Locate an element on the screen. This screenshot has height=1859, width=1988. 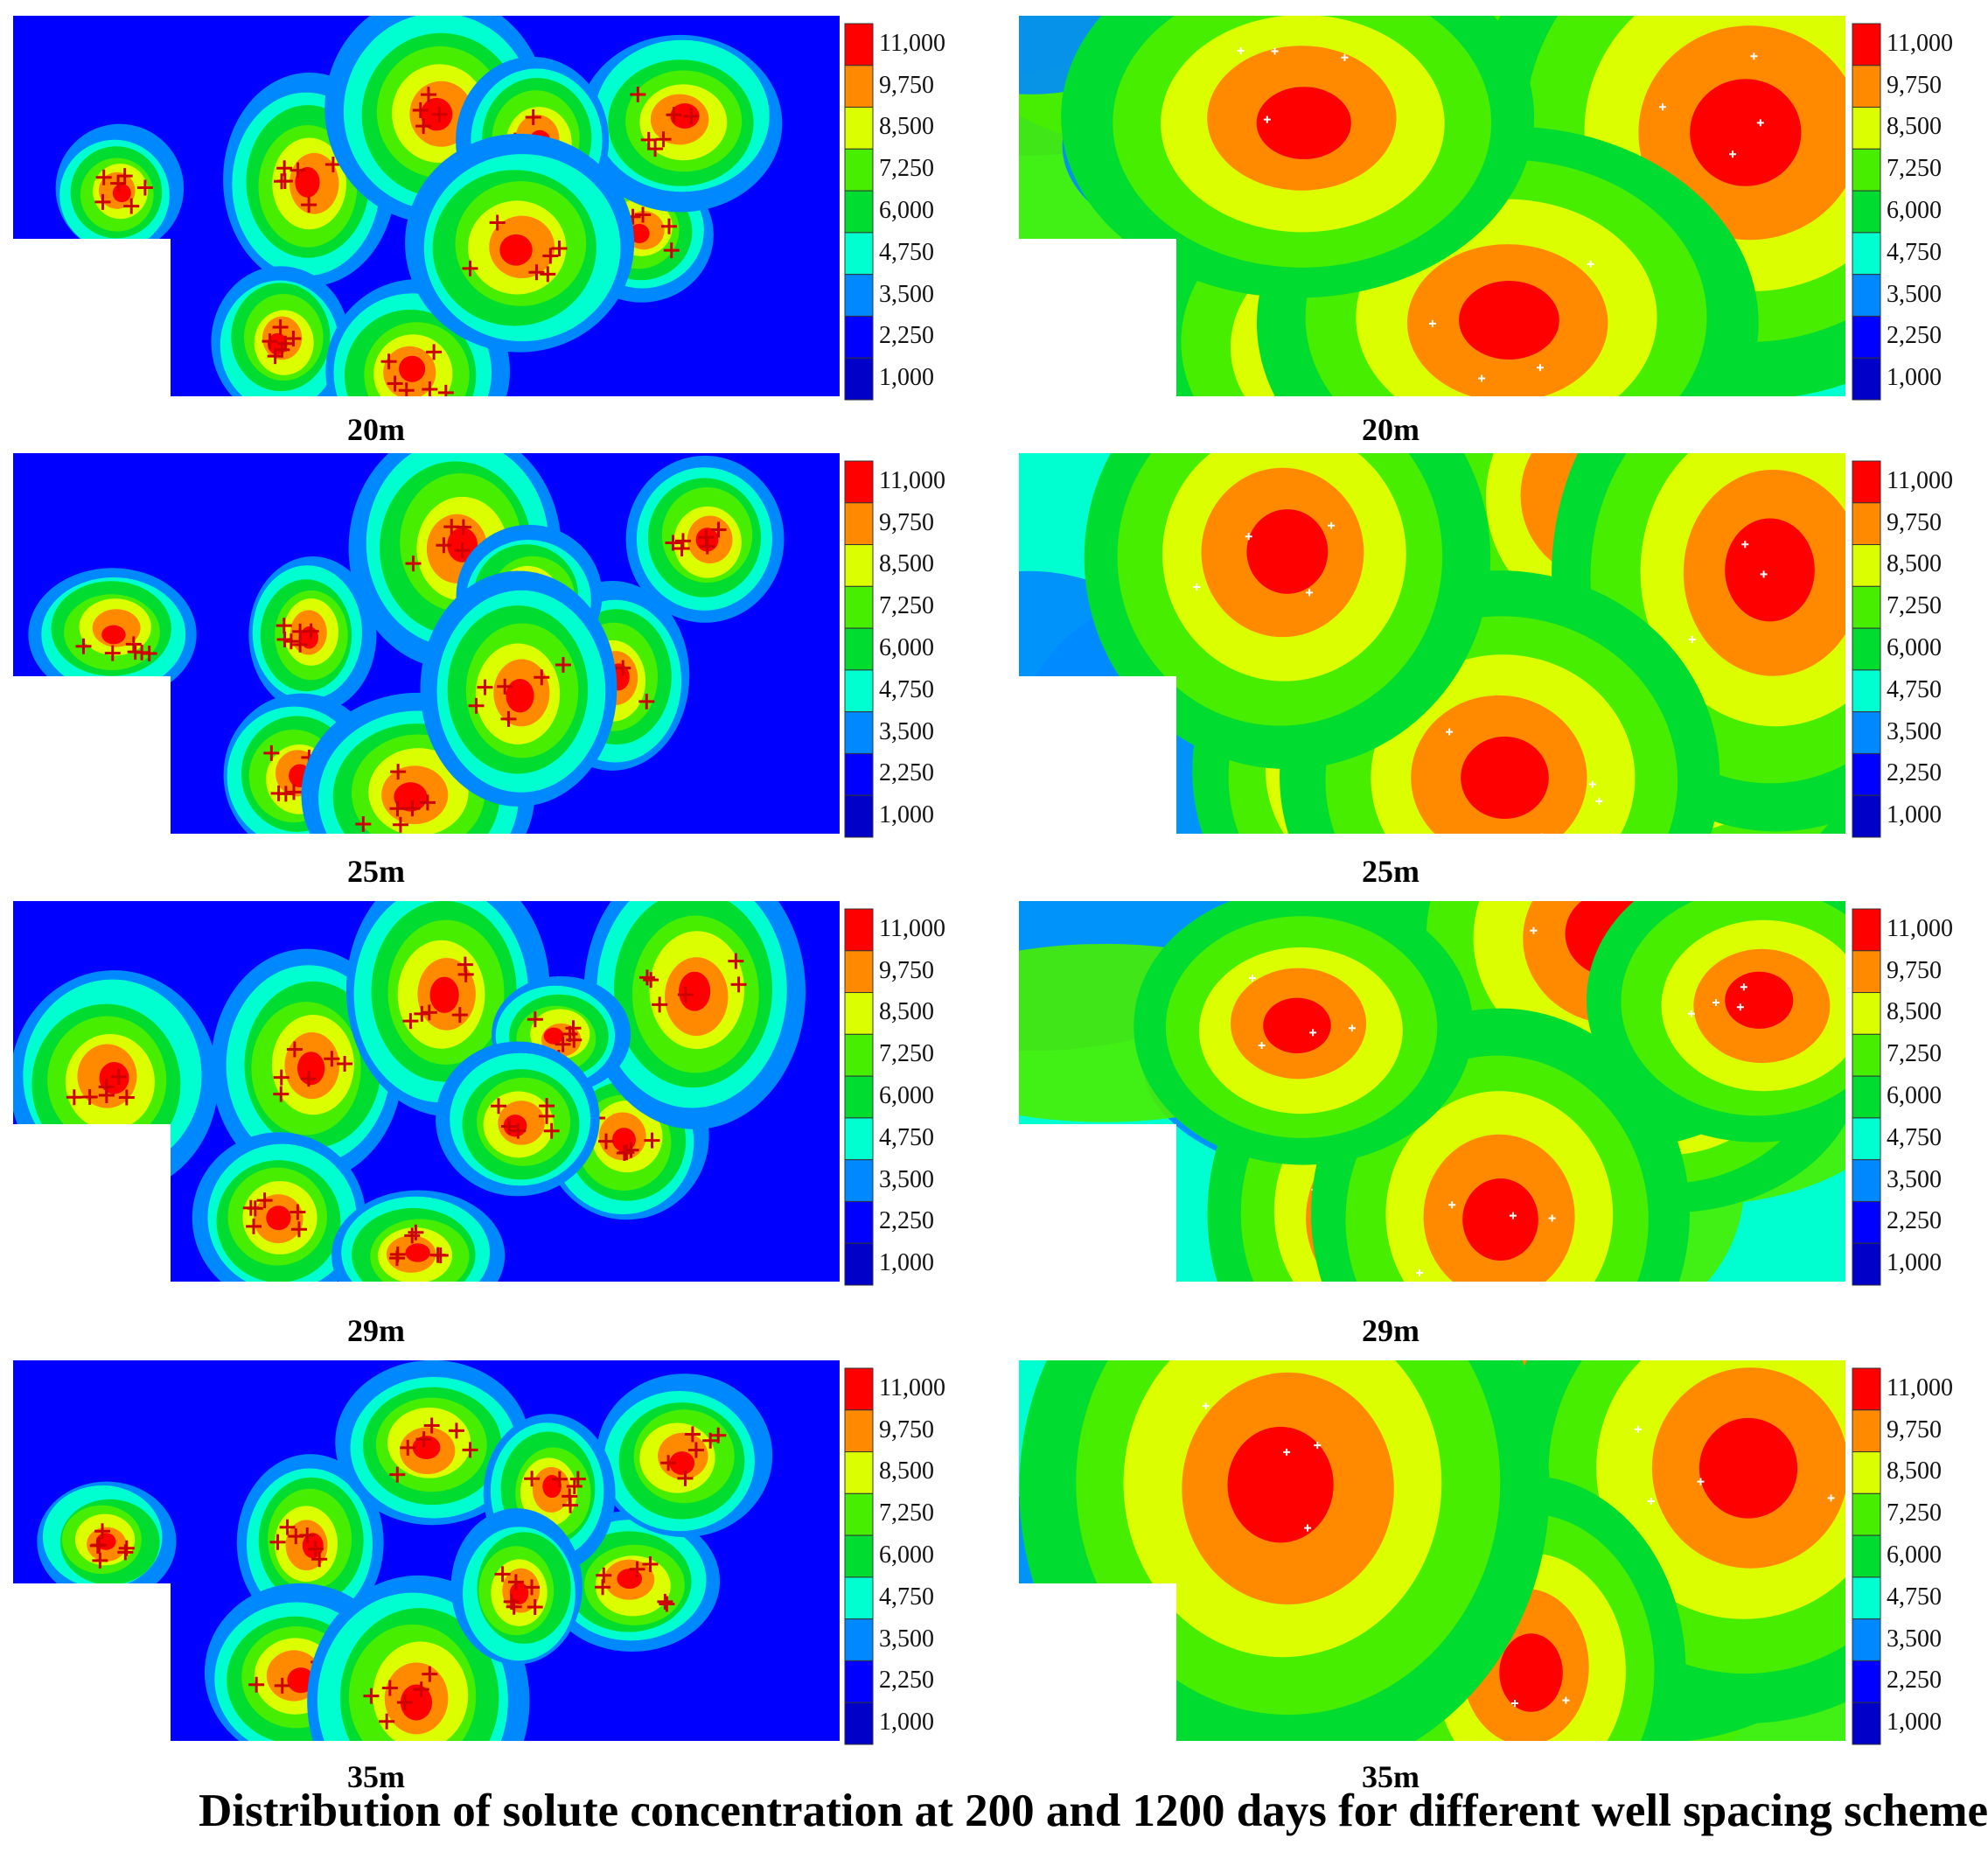
colorbar-label: 6,000 is located at coordinates (1914, 1555).